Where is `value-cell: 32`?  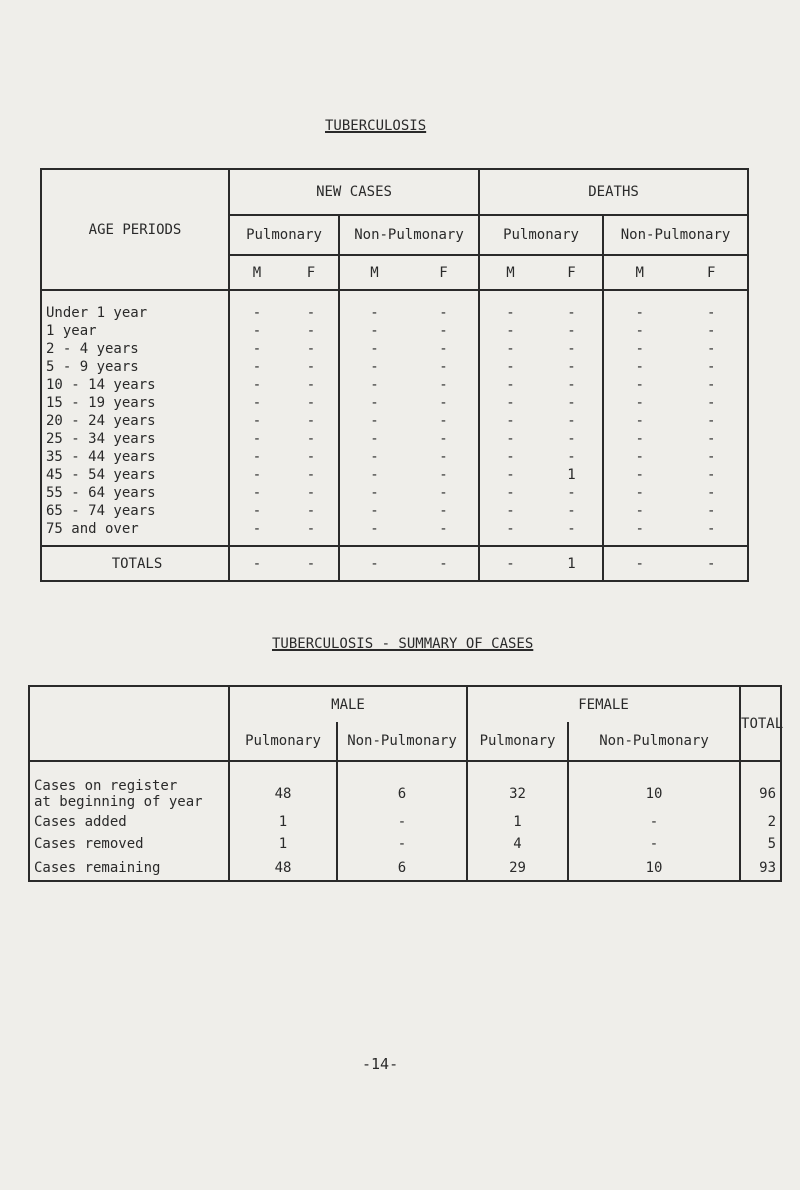 value-cell: 32 is located at coordinates (517, 786).